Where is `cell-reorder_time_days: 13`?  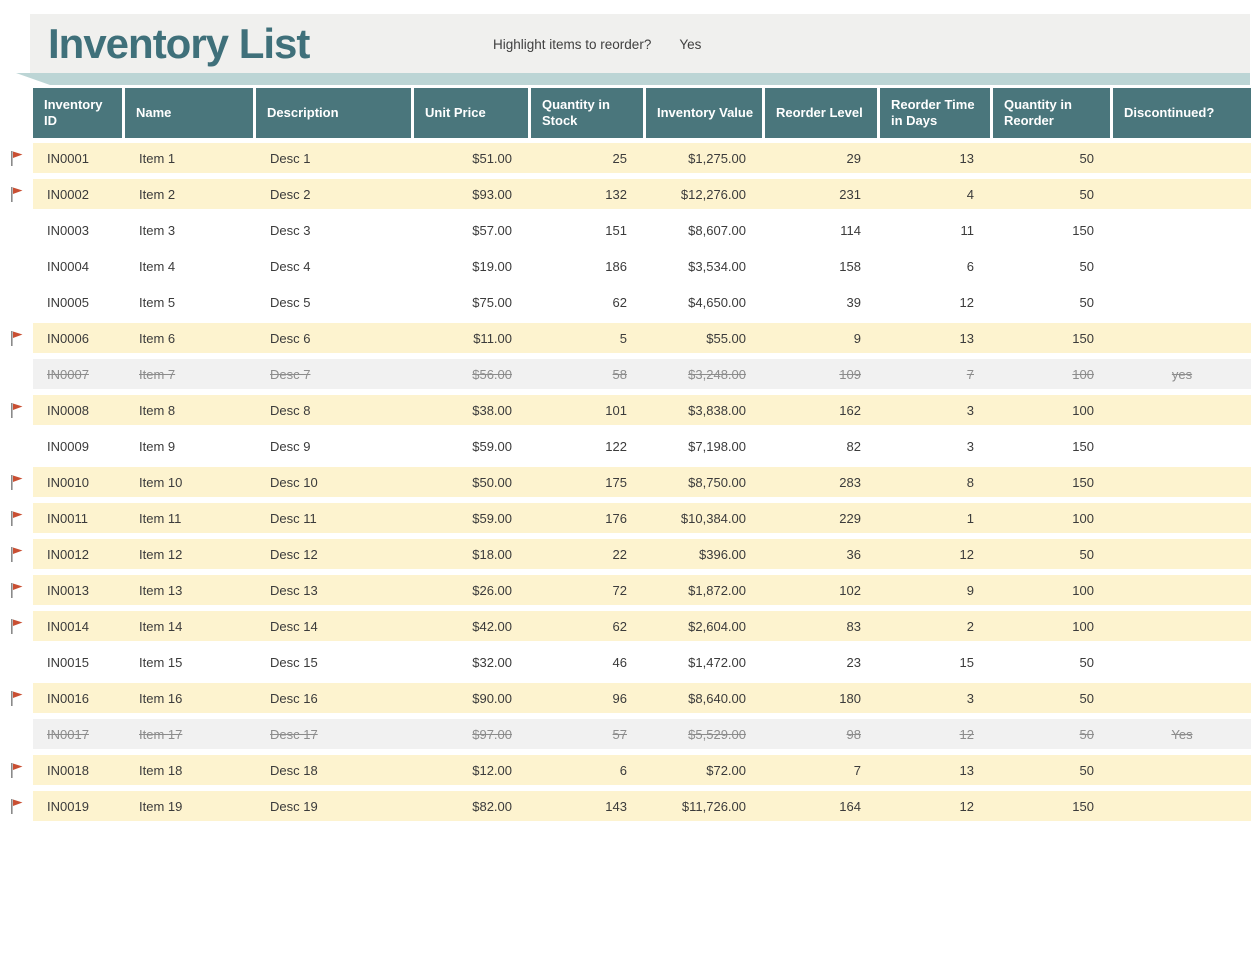 cell-reorder_time_days: 13 is located at coordinates (966, 338).